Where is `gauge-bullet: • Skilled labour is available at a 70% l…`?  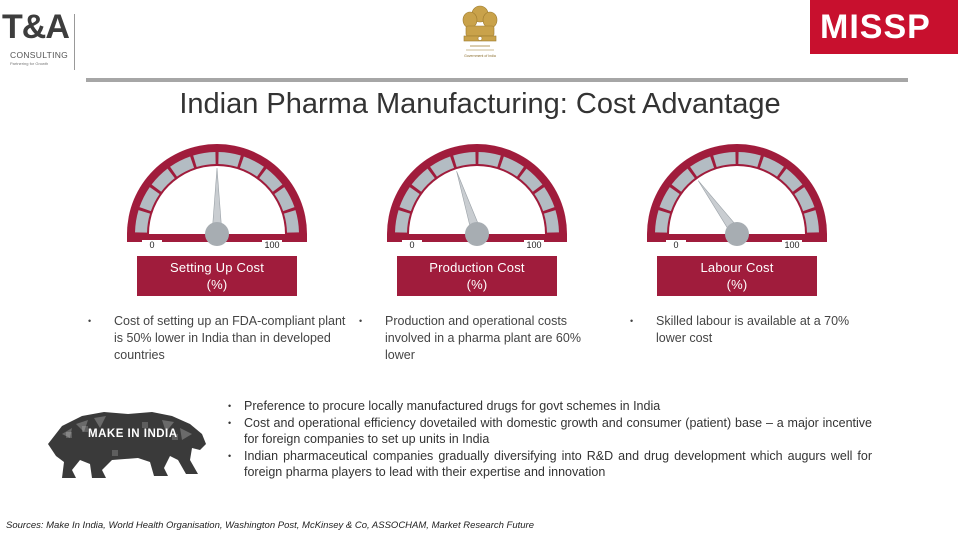 gauge-bullet: • Skilled labour is available at a 70% l… is located at coordinates (760, 340).